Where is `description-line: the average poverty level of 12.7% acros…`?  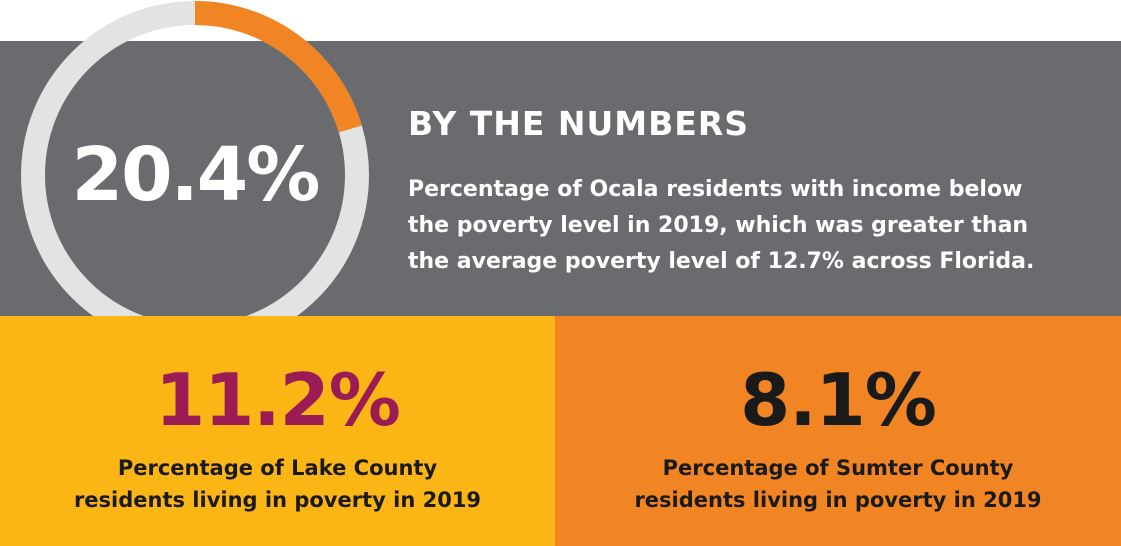
description-line: the average poverty level of 12.7% acros… is located at coordinates (721, 261).